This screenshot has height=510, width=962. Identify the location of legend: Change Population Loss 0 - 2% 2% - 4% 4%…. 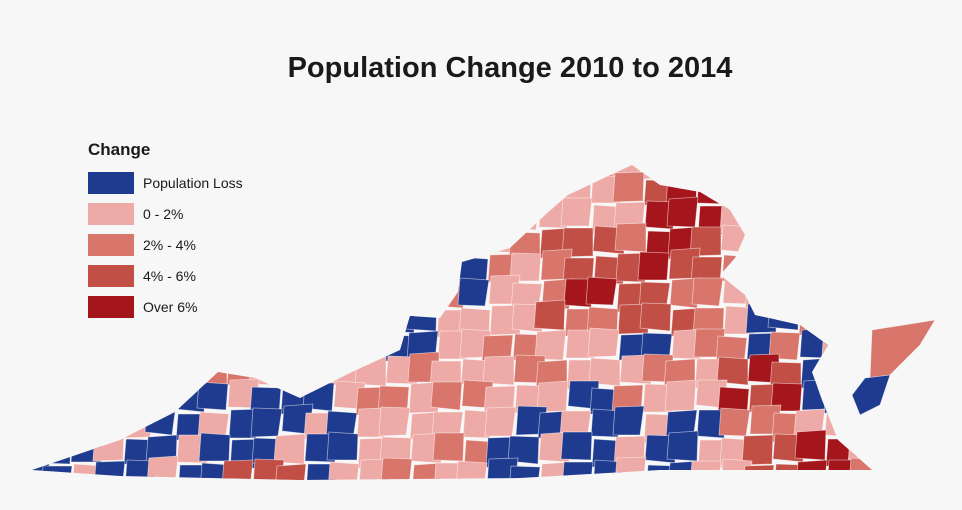
(165, 231).